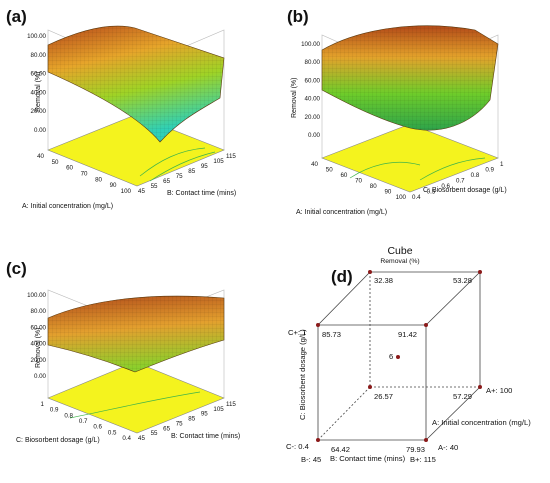  I want to click on panel-a-label: (a), so click(16, 16).